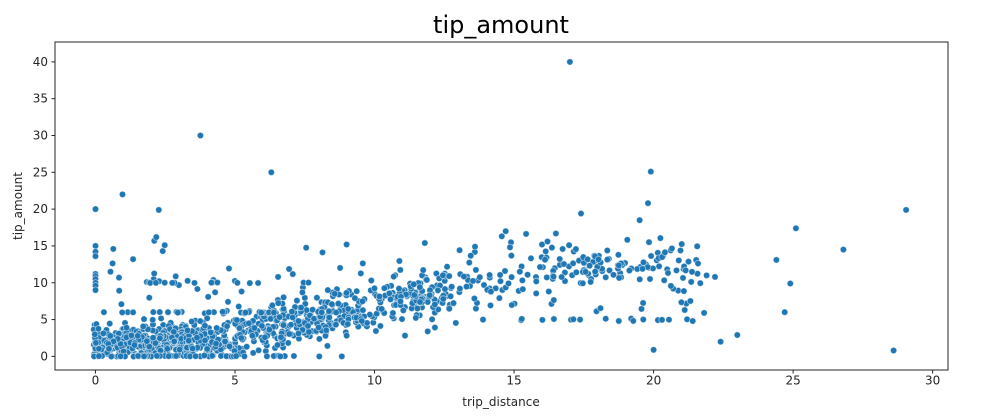 This screenshot has width=991, height=420. I want to click on x-tick-label: 0, so click(96, 381).